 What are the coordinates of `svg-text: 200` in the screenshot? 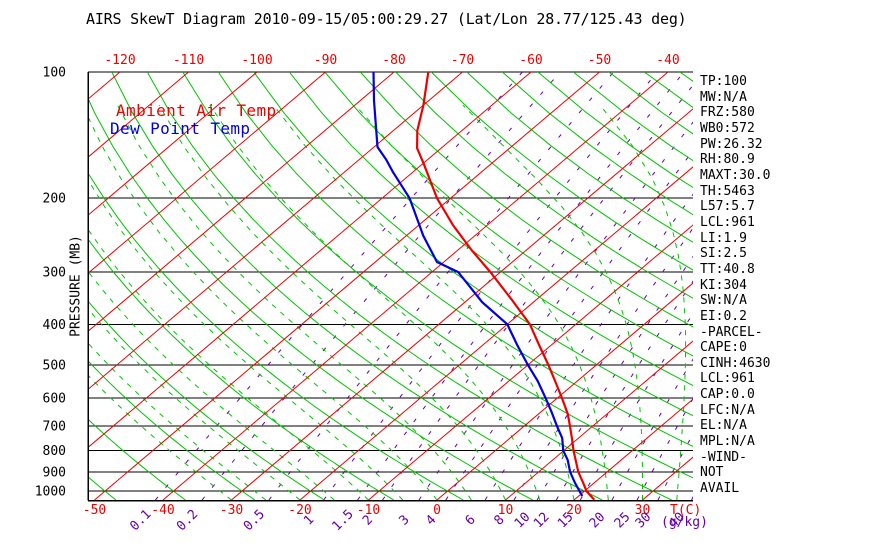 It's located at (54, 199).